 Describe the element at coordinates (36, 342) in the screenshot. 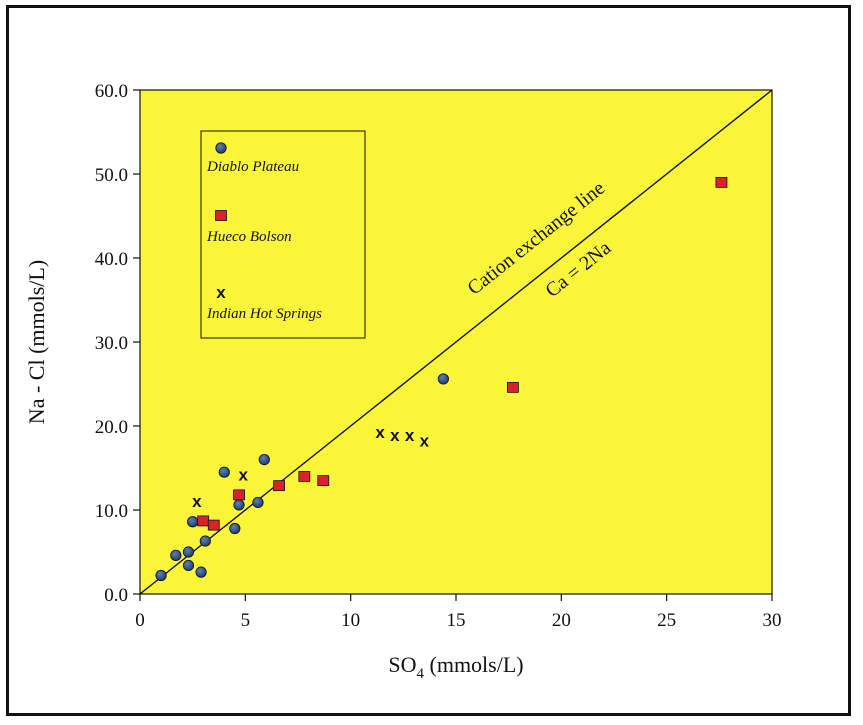

I see `y-axis-title: Na - Cl (mmols/L)` at that location.